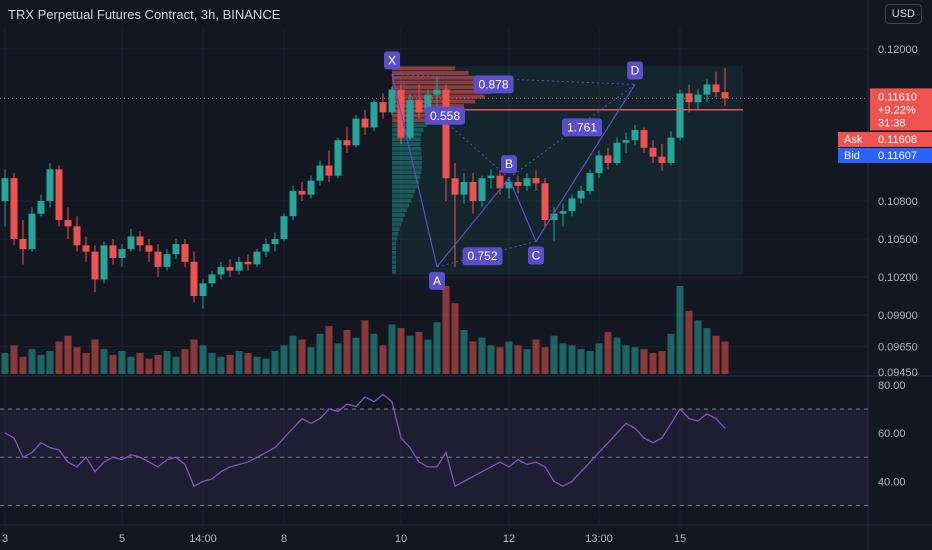  I want to click on pattern-ratio-label: 0.558, so click(445, 116).